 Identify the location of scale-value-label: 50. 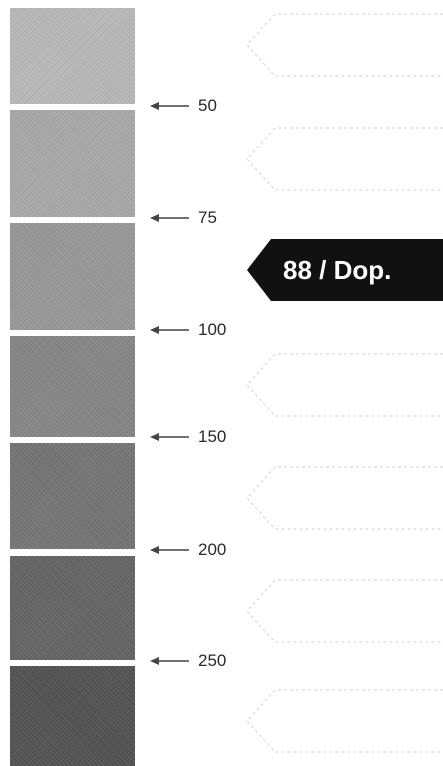
(207, 105).